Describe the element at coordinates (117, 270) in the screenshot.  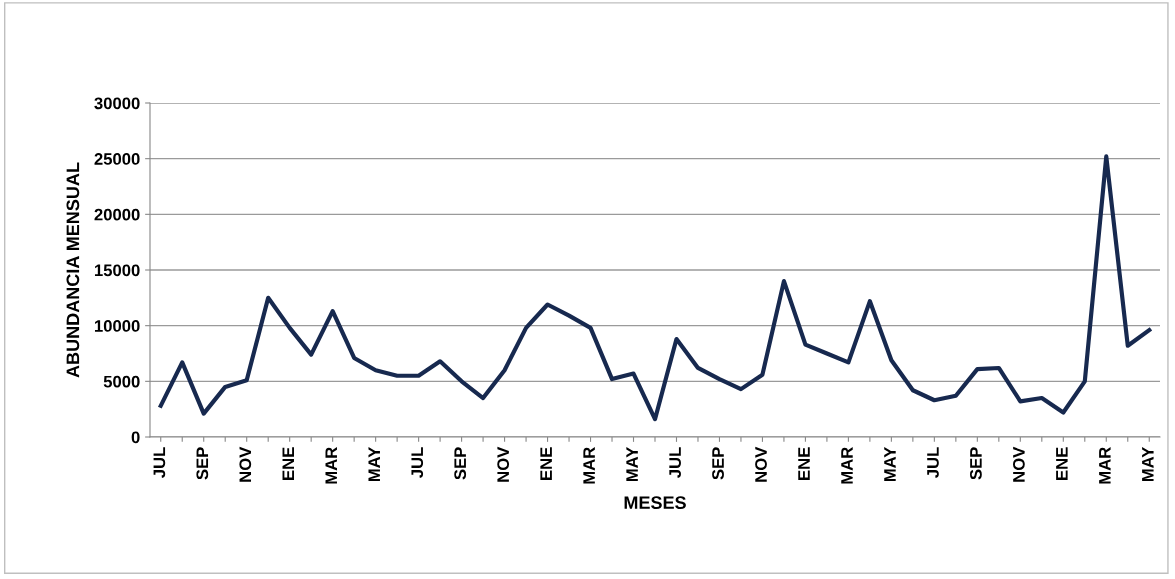
I see `y-tick-label: 15000` at that location.